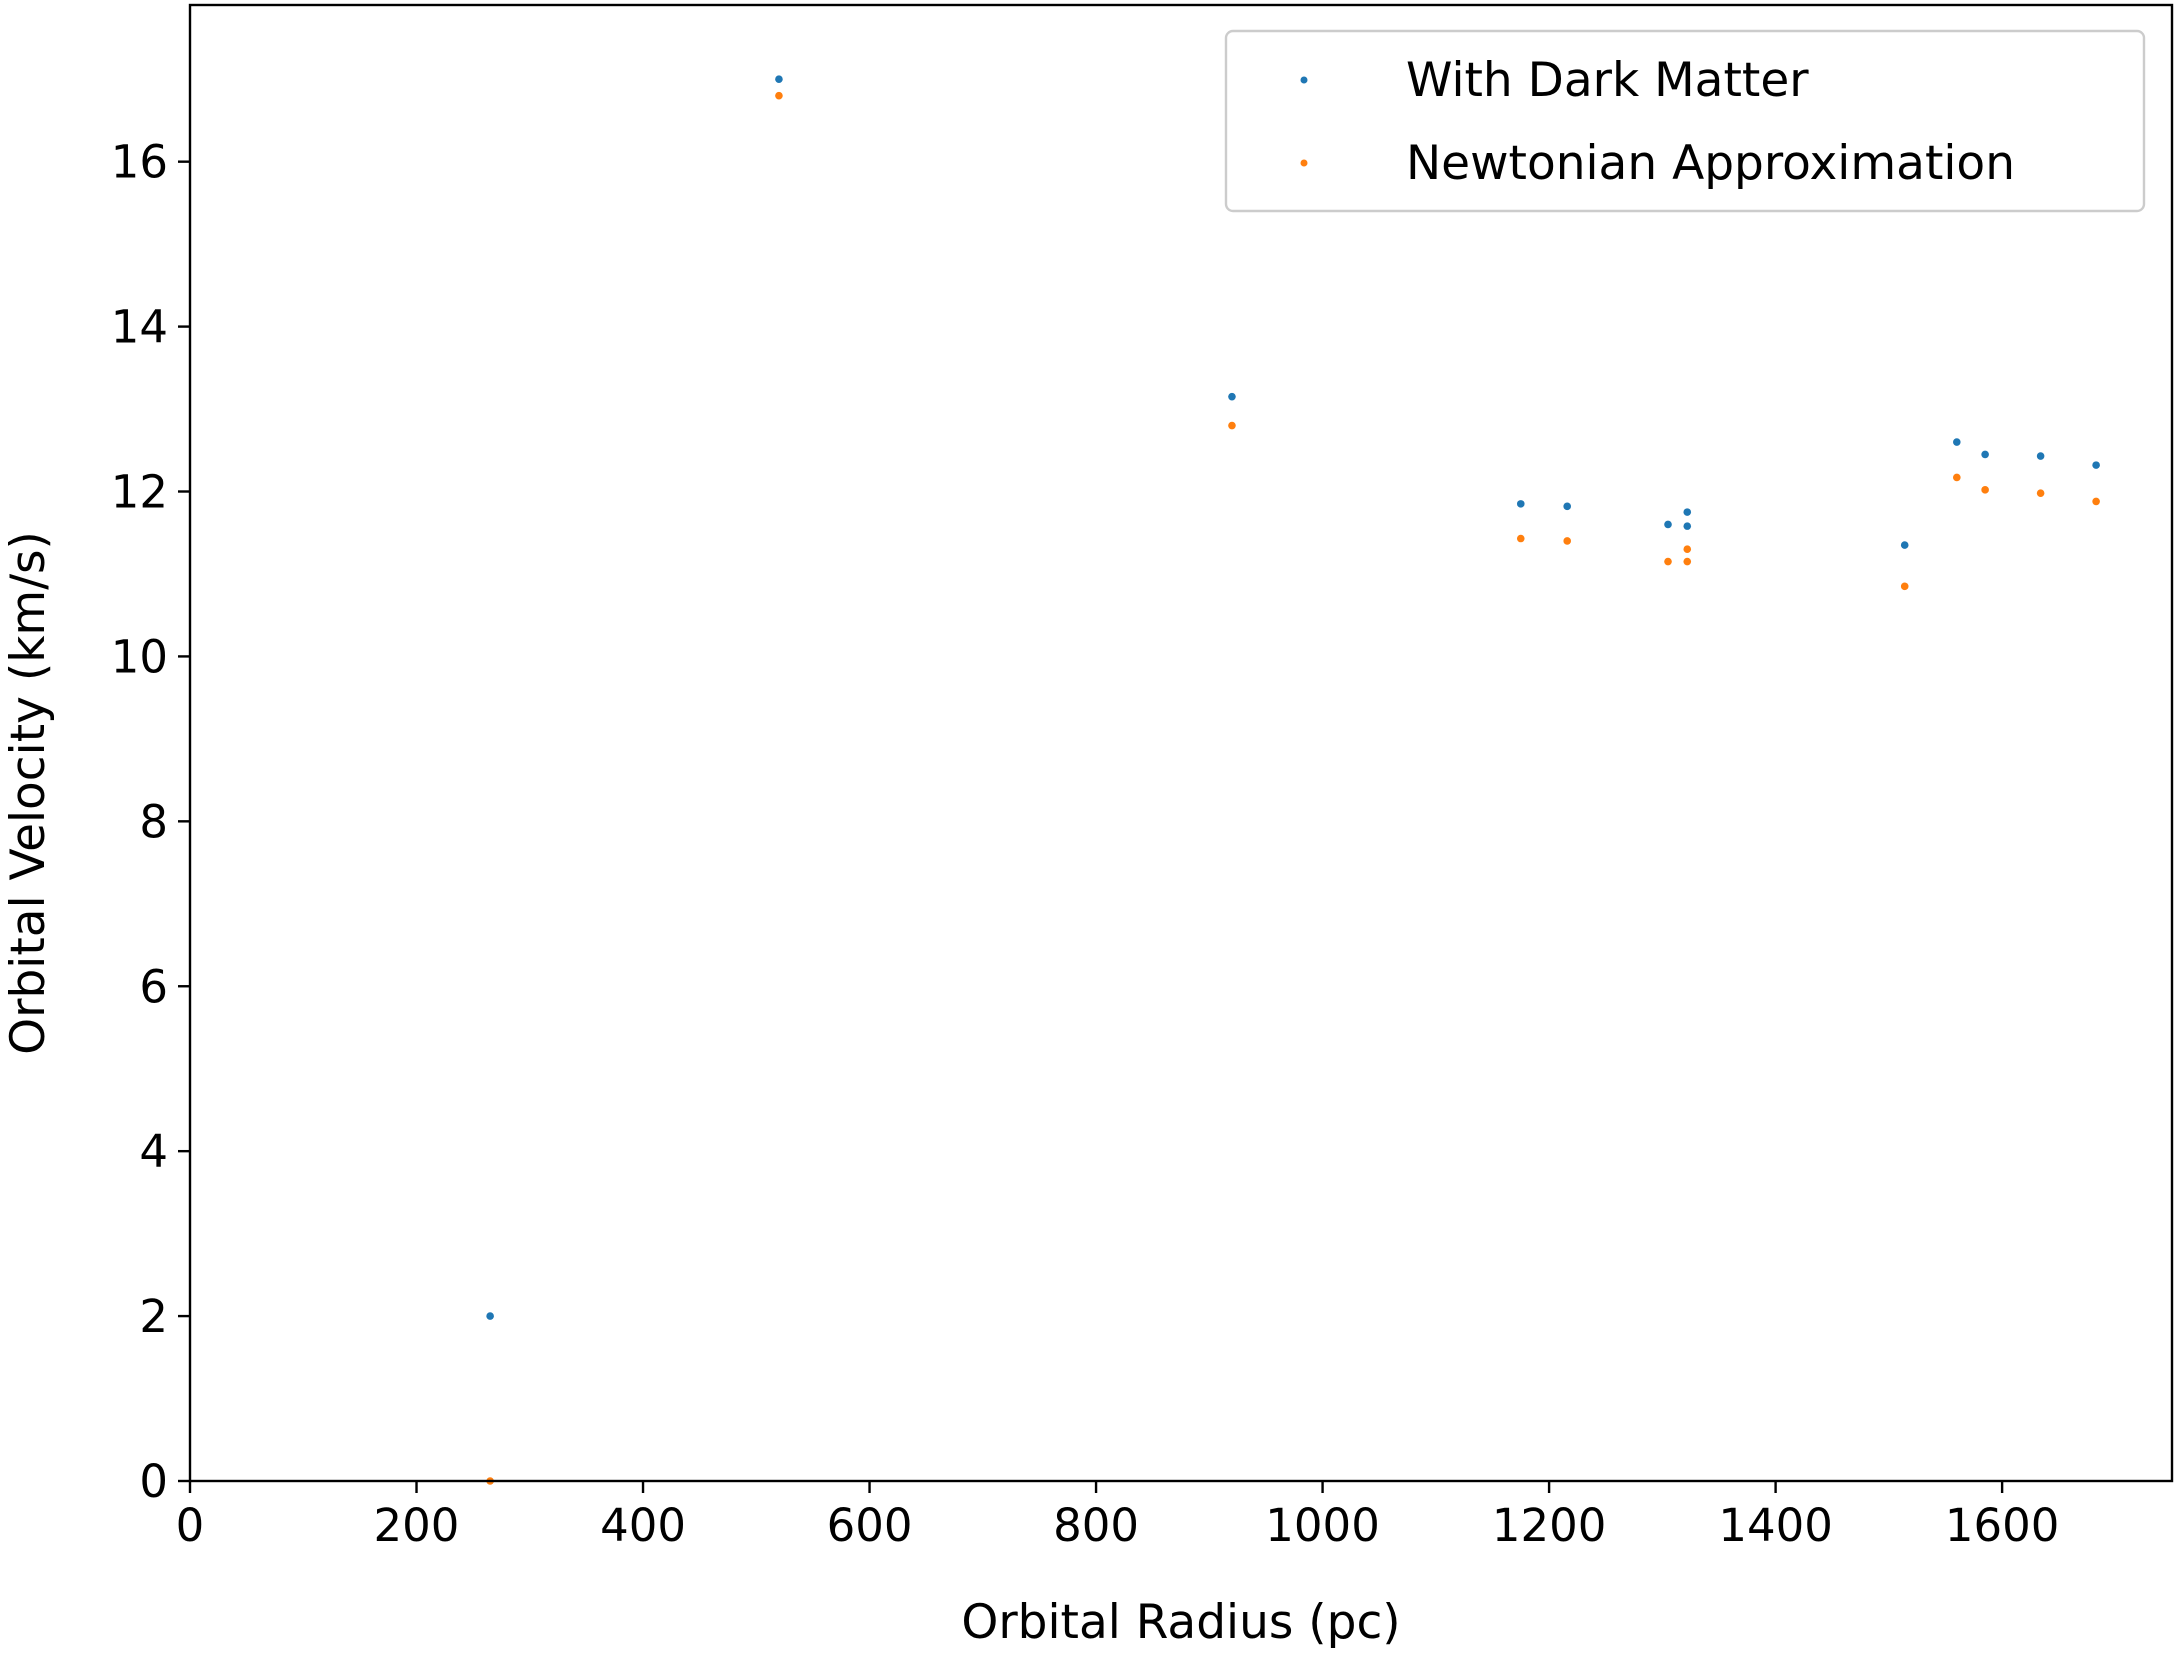 The width and height of the screenshot is (2177, 1655). Describe the element at coordinates (870, 1525) in the screenshot. I see `x-tick-label: 600` at that location.